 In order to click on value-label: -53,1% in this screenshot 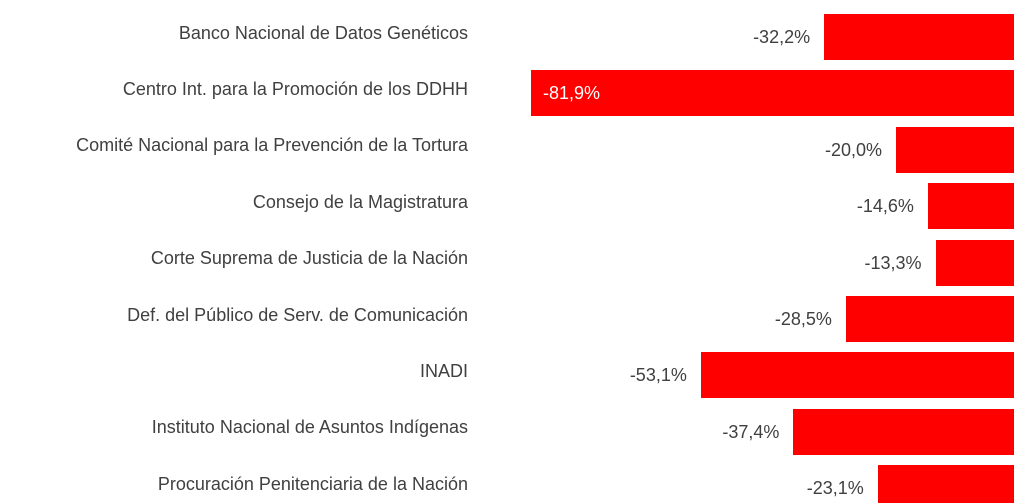, I will do `click(658, 375)`.